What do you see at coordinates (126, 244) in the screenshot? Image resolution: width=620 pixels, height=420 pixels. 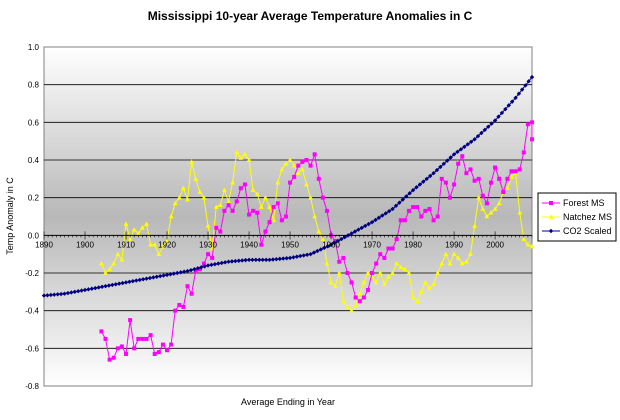 I see `x-tick-label: 1910` at bounding box center [126, 244].